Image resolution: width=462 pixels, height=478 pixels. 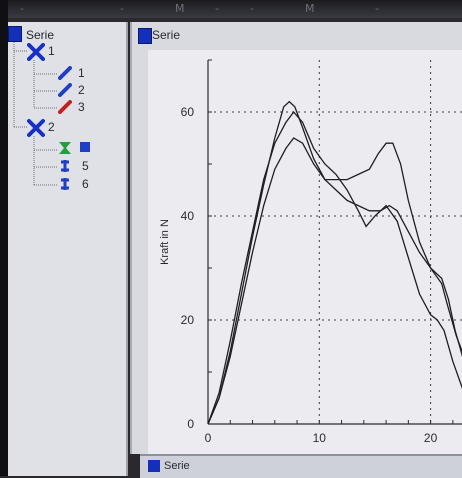 I want to click on window-left-edge, so click(x=4, y=238).